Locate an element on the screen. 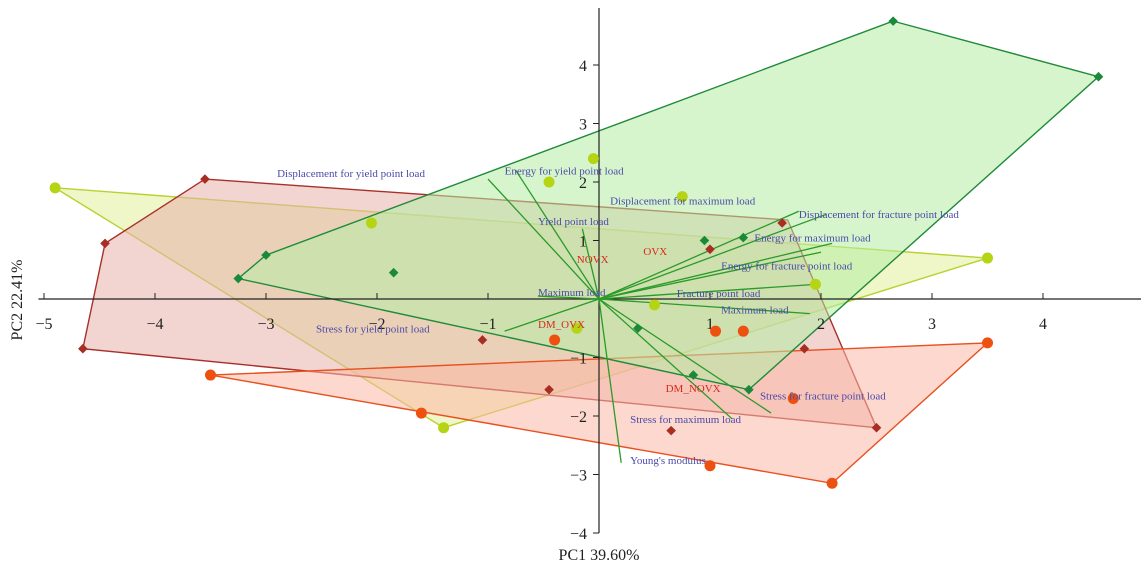  y-axis-title: PC2 22.41% is located at coordinates (17, 300).